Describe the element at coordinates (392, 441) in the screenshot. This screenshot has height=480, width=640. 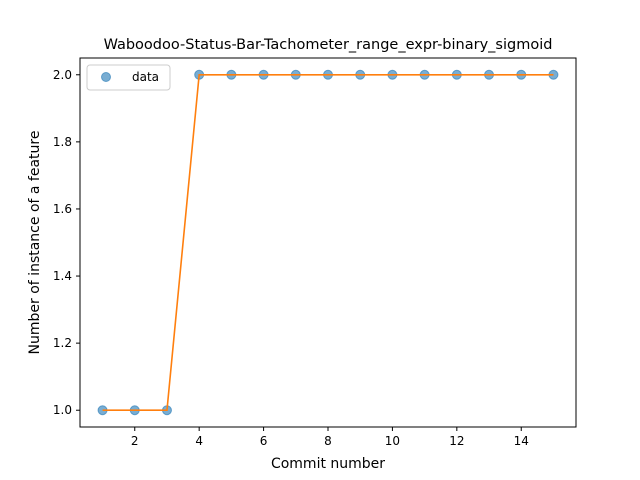
I see `x-tick-label: 10` at that location.